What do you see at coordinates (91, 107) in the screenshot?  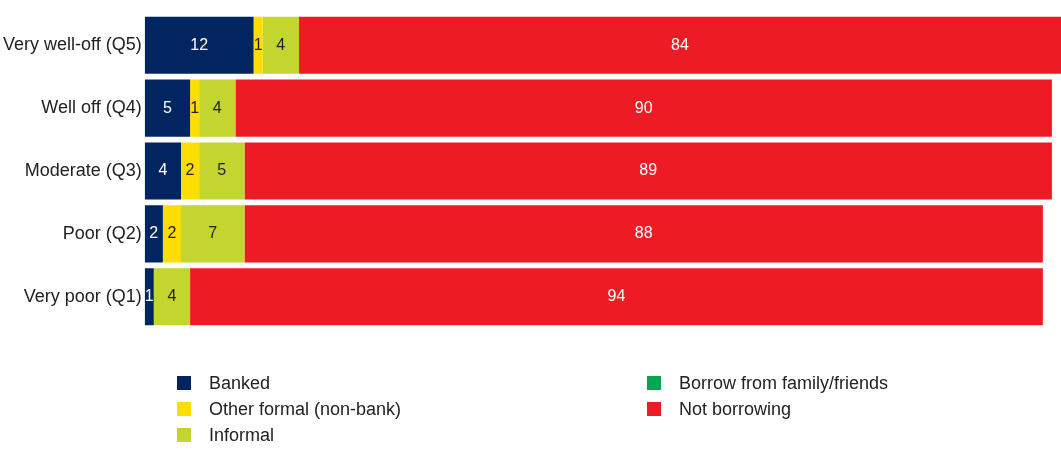 I see `y-tick-label: Well off (Q4)` at bounding box center [91, 107].